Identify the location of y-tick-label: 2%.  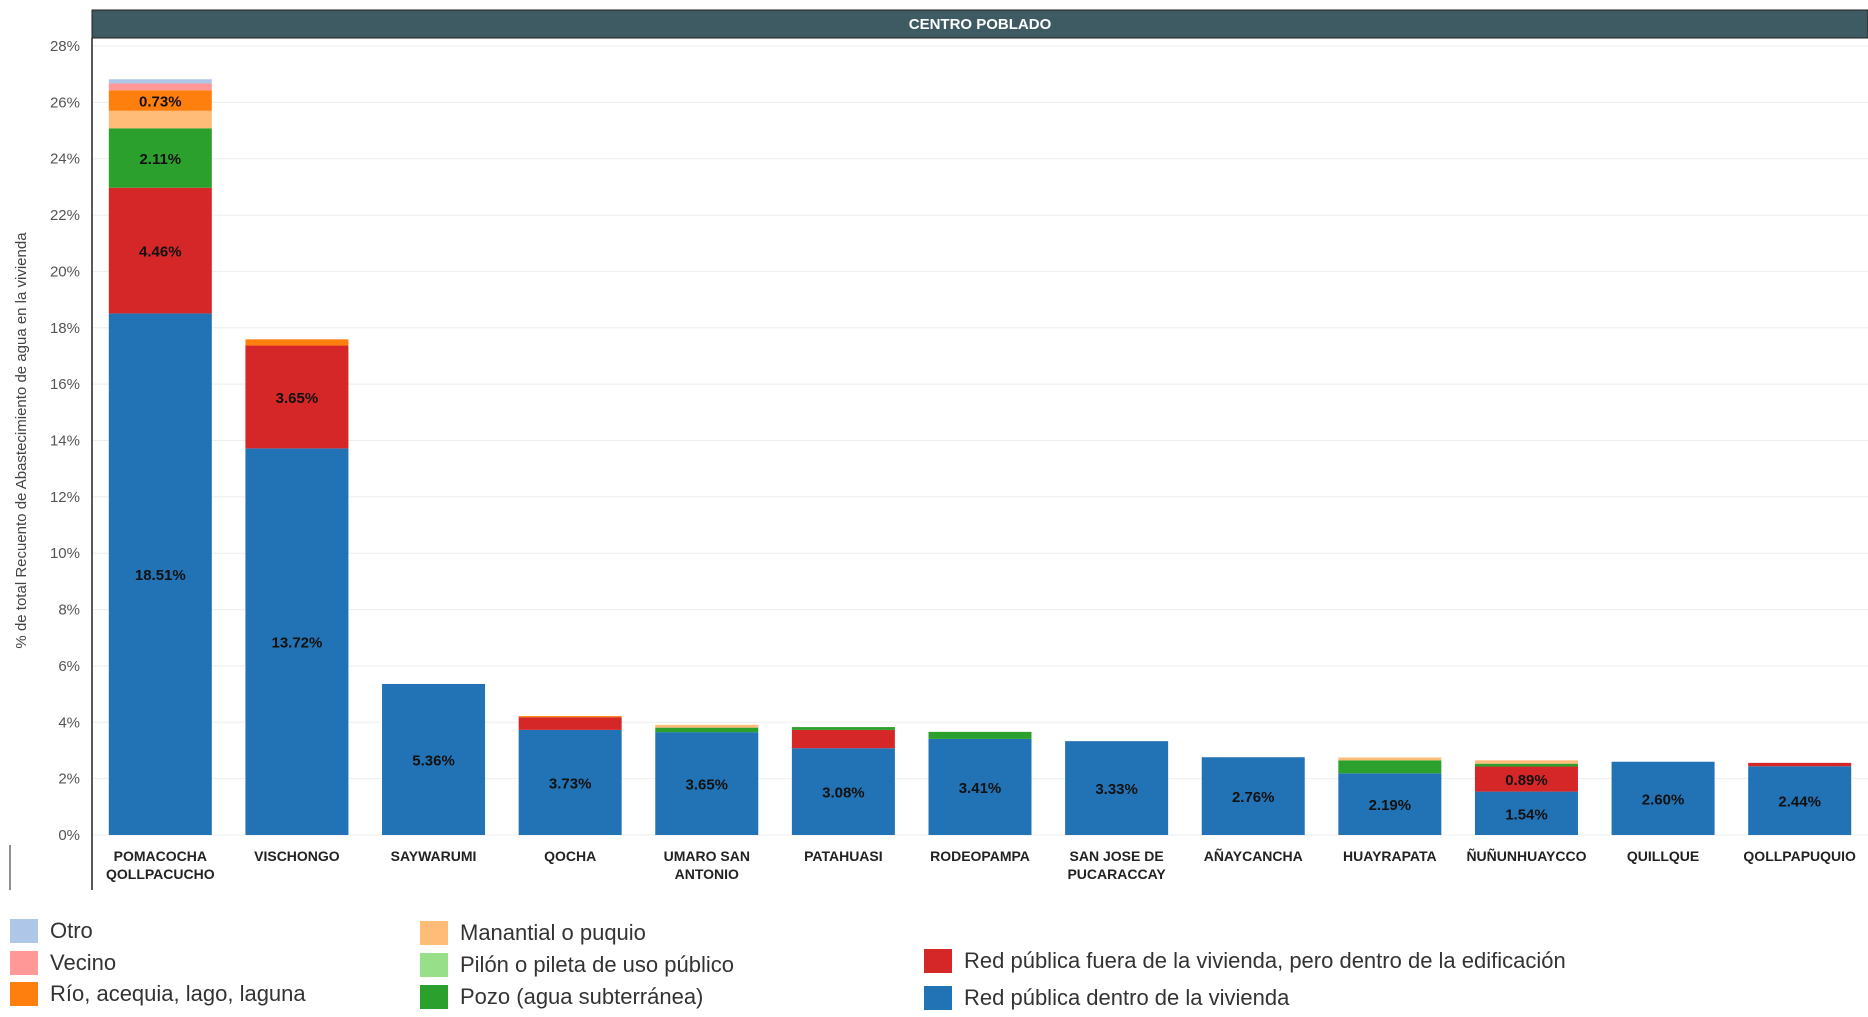
(69, 779).